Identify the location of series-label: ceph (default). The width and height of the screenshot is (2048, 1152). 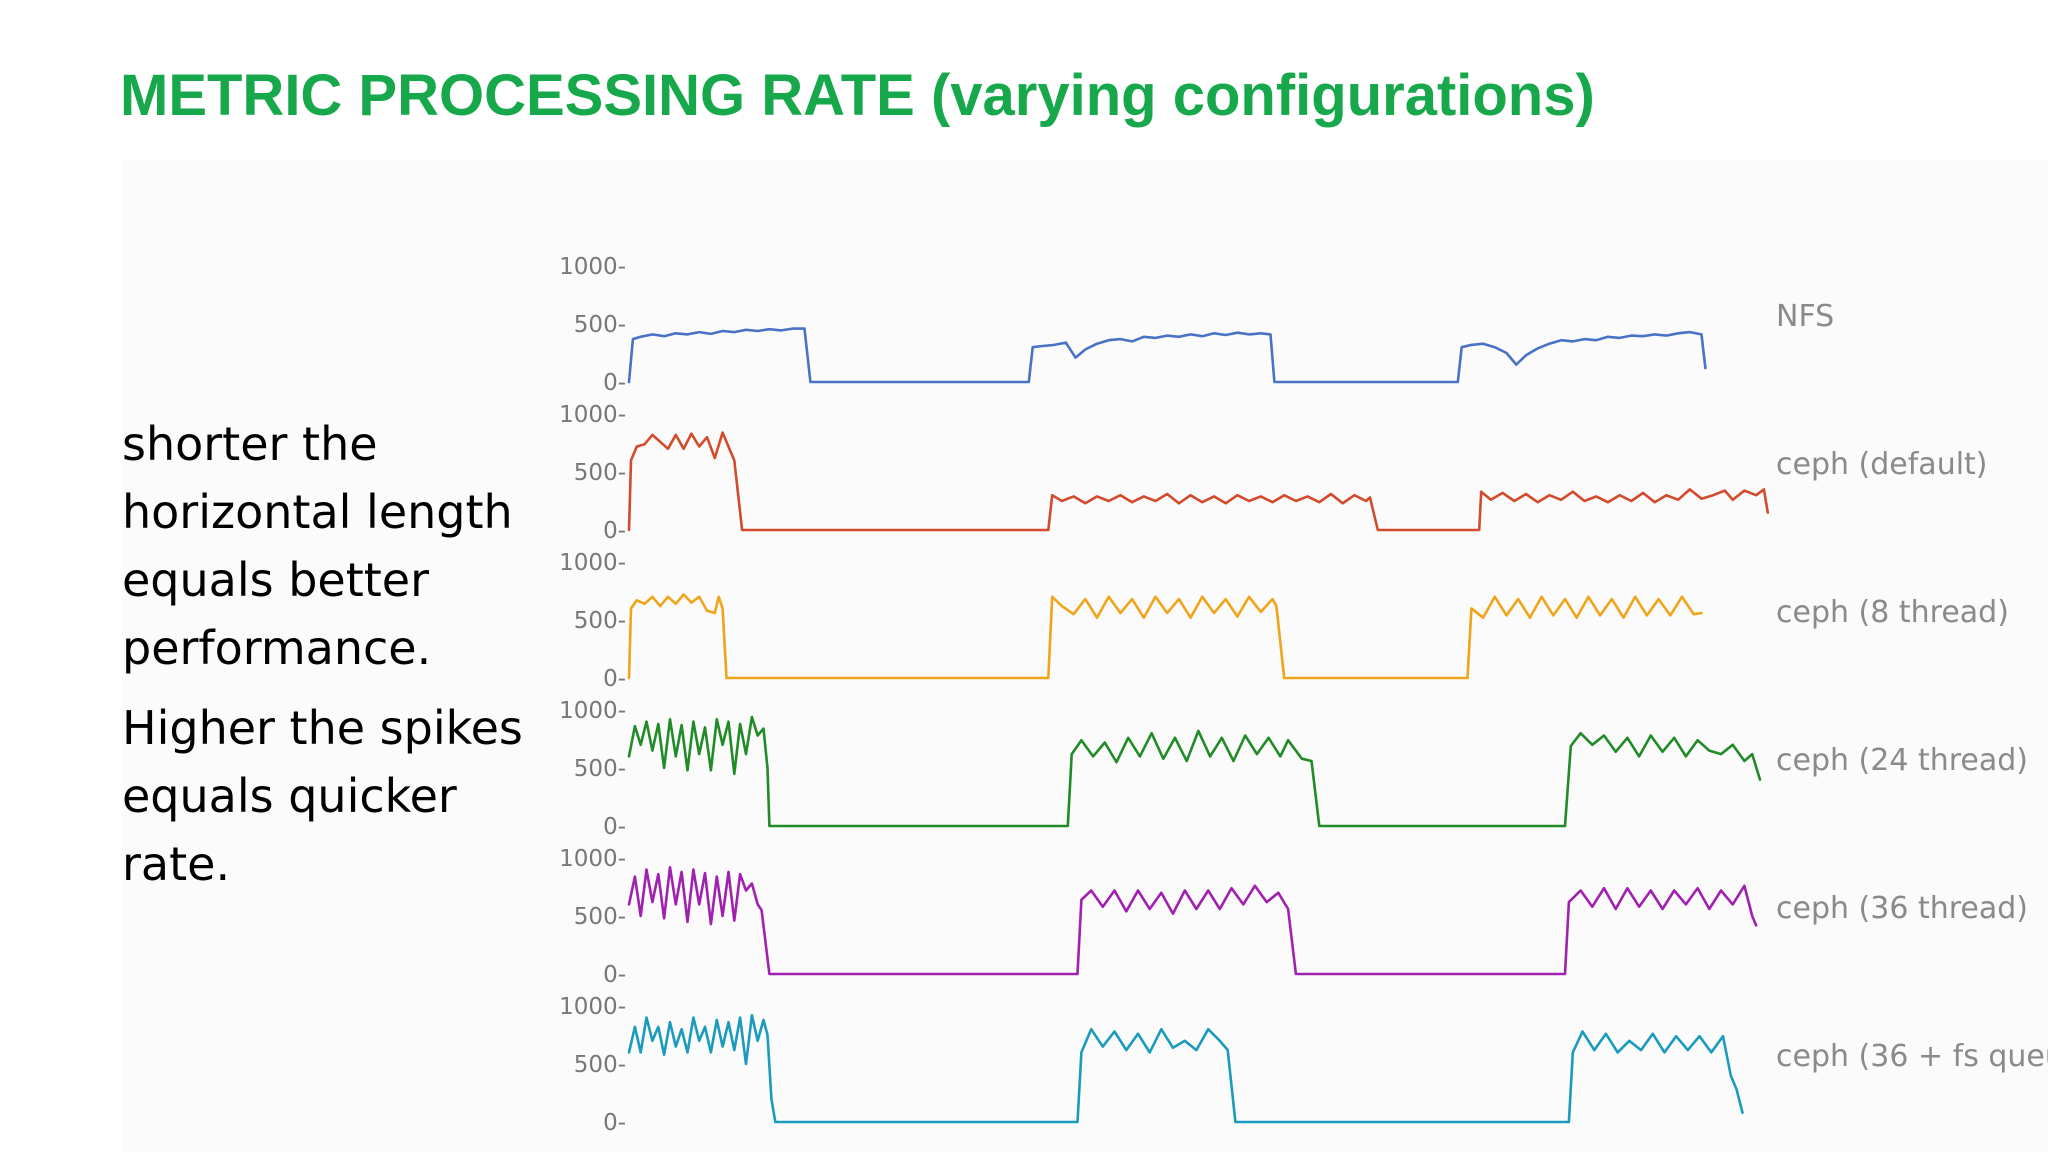
(1882, 464).